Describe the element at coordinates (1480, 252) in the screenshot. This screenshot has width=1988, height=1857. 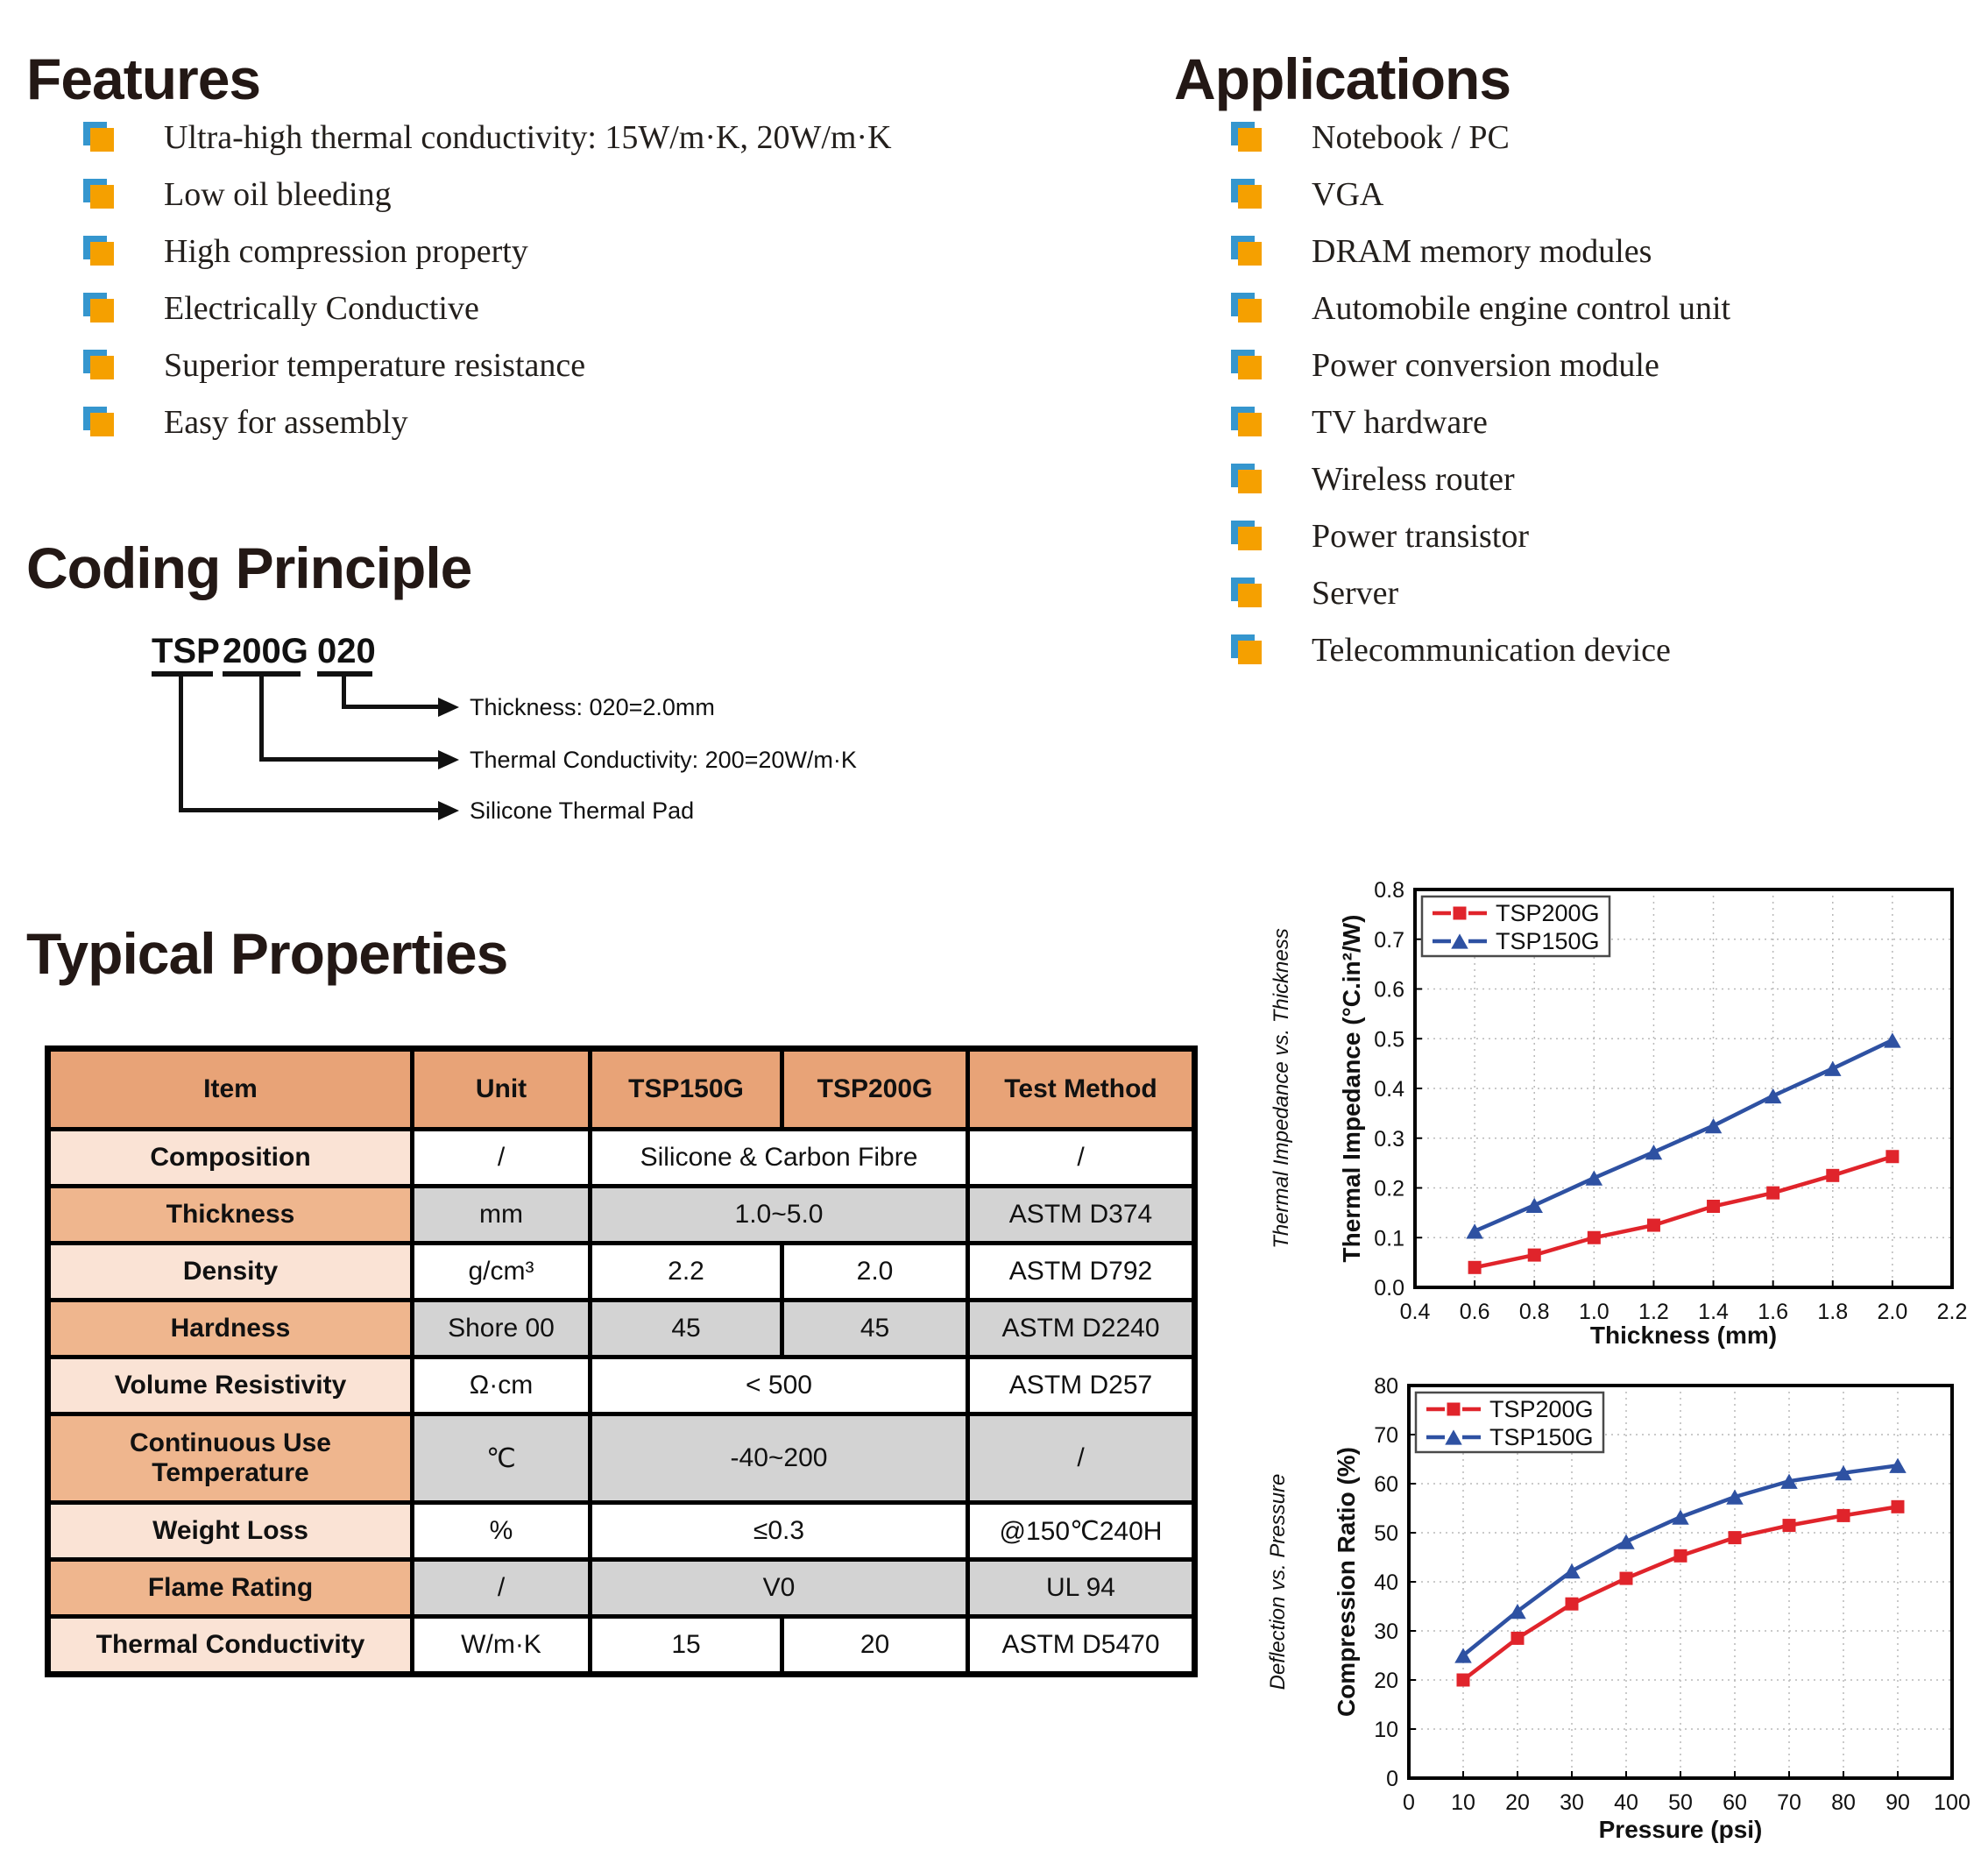
I see `application-item: DRAM memory modules` at that location.